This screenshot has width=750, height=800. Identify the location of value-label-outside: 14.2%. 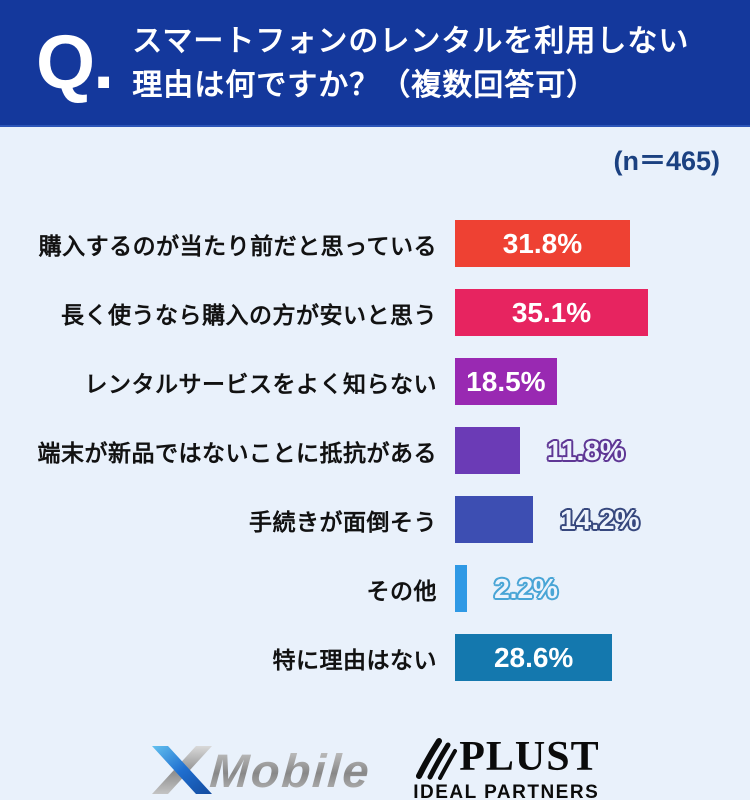
(600, 519).